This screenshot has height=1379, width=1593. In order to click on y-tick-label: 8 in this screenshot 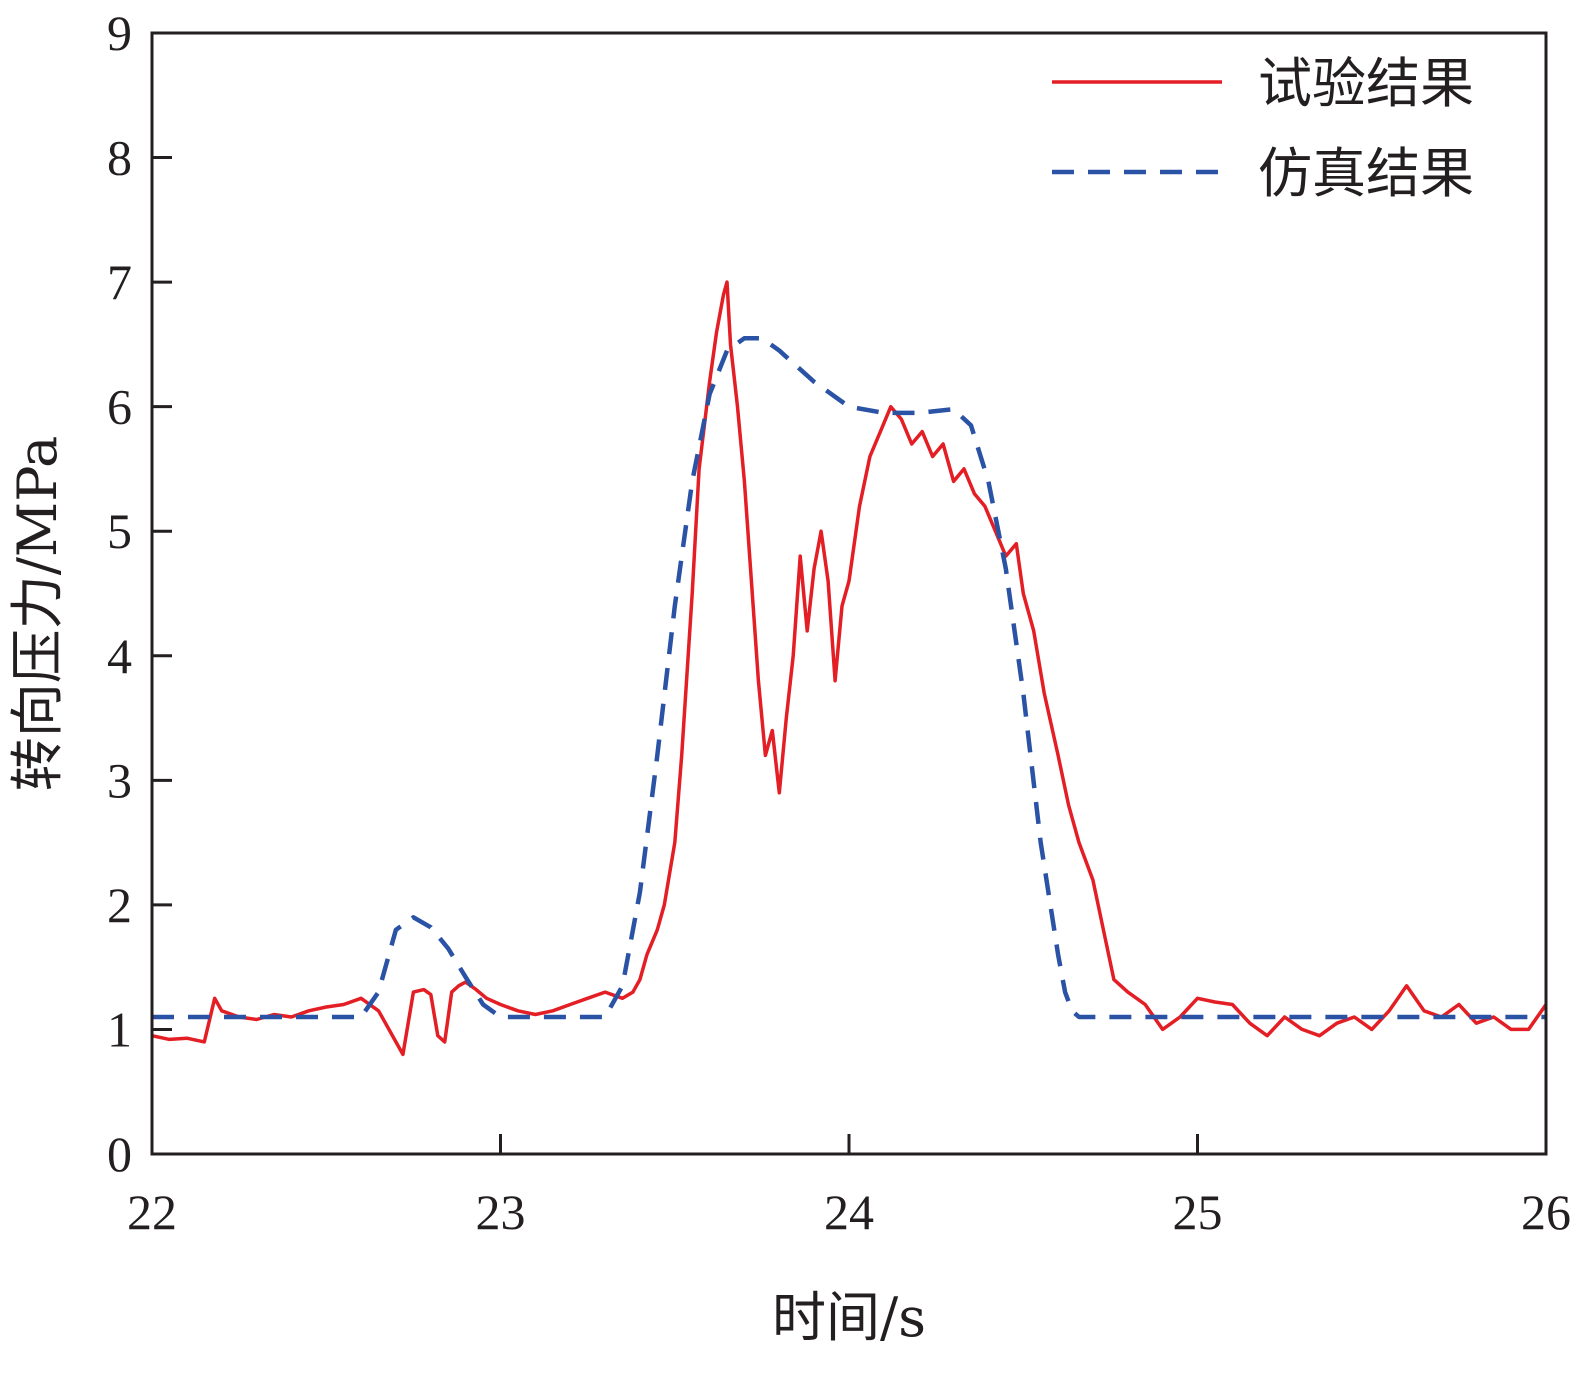, I will do `click(119, 158)`.